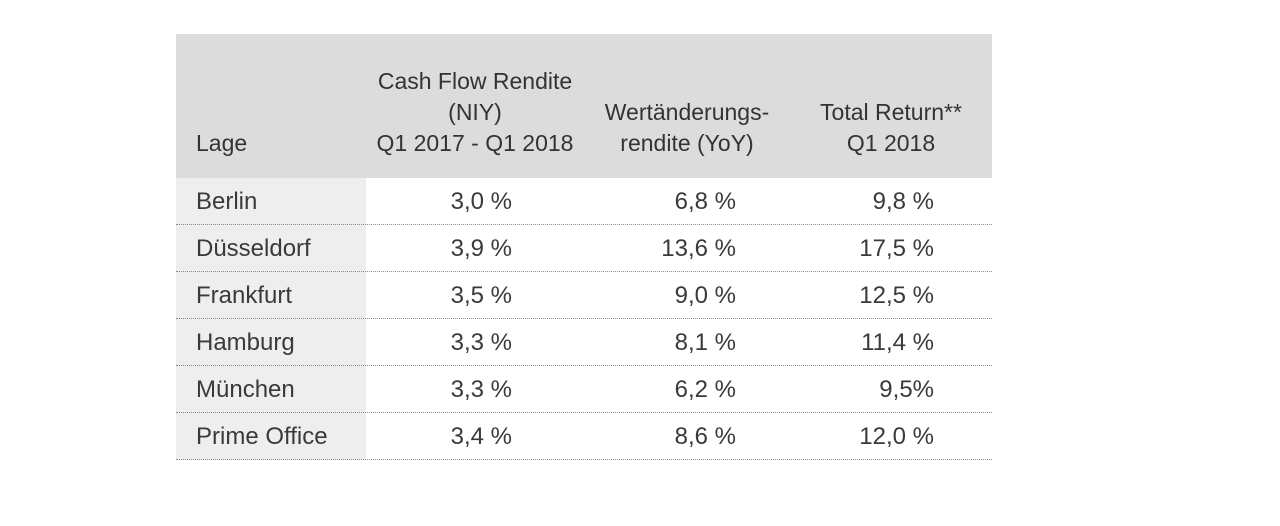  I want to click on column-header-lage: Lage, so click(222, 143).